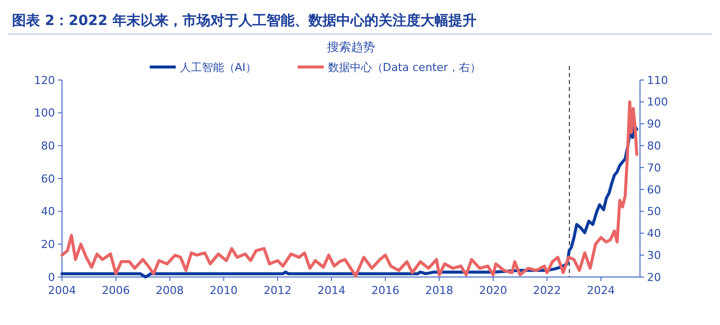 The height and width of the screenshot is (325, 720). I want to click on x-tick-label: 2008, so click(170, 290).